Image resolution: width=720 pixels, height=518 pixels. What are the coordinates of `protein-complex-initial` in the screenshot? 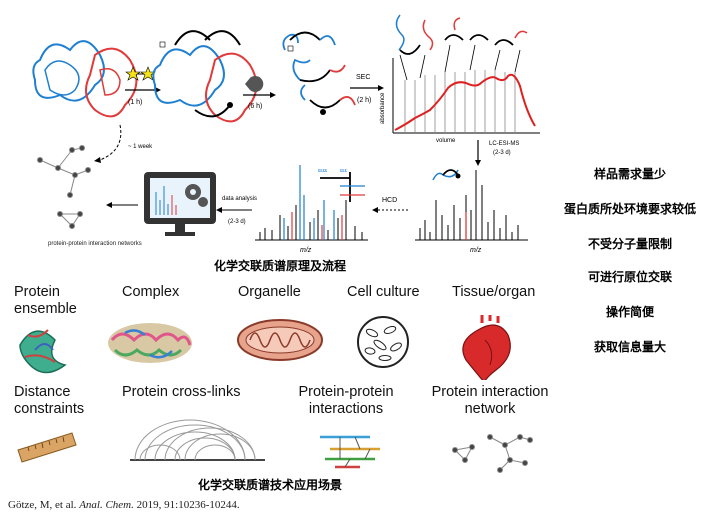 It's located at (85, 79).